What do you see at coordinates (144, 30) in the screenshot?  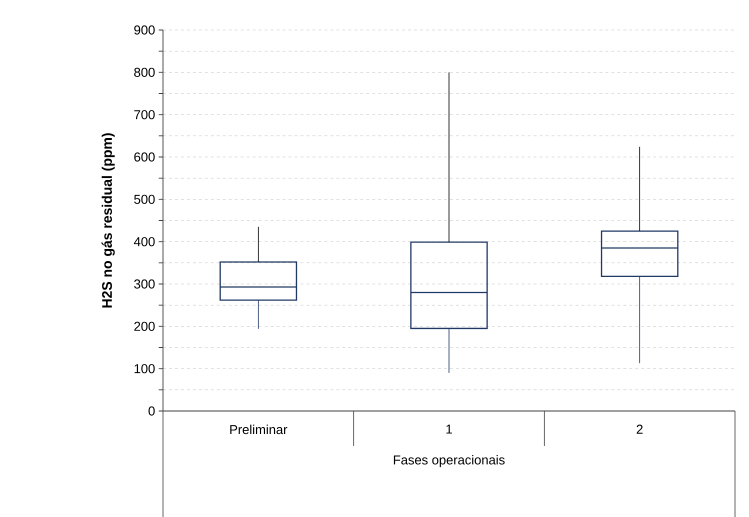 I see `y-tick-label: 900` at bounding box center [144, 30].